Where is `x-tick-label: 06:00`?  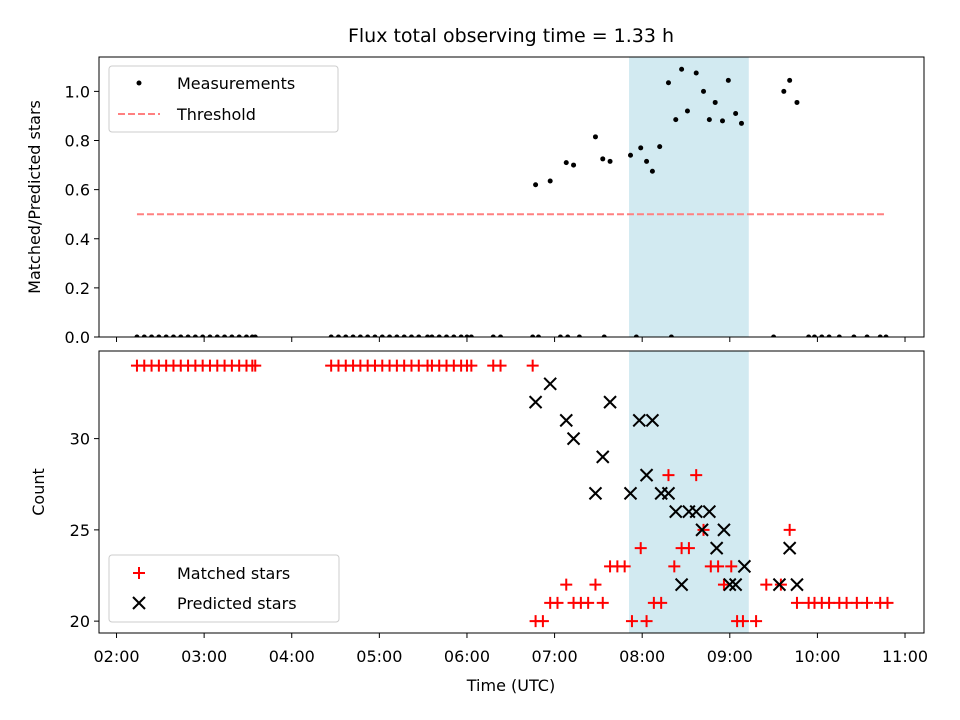
x-tick-label: 06:00 is located at coordinates (467, 656).